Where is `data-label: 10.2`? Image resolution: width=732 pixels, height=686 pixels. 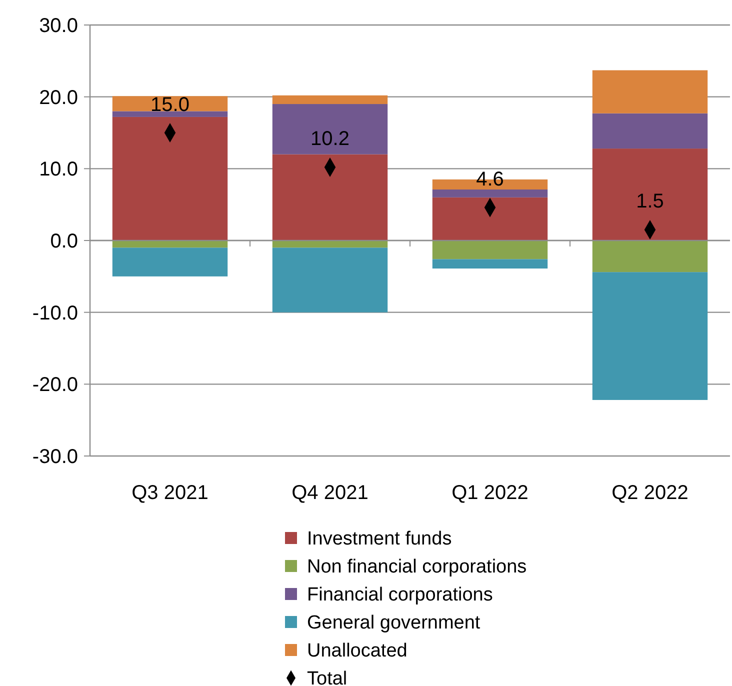
data-label: 10.2 is located at coordinates (330, 139).